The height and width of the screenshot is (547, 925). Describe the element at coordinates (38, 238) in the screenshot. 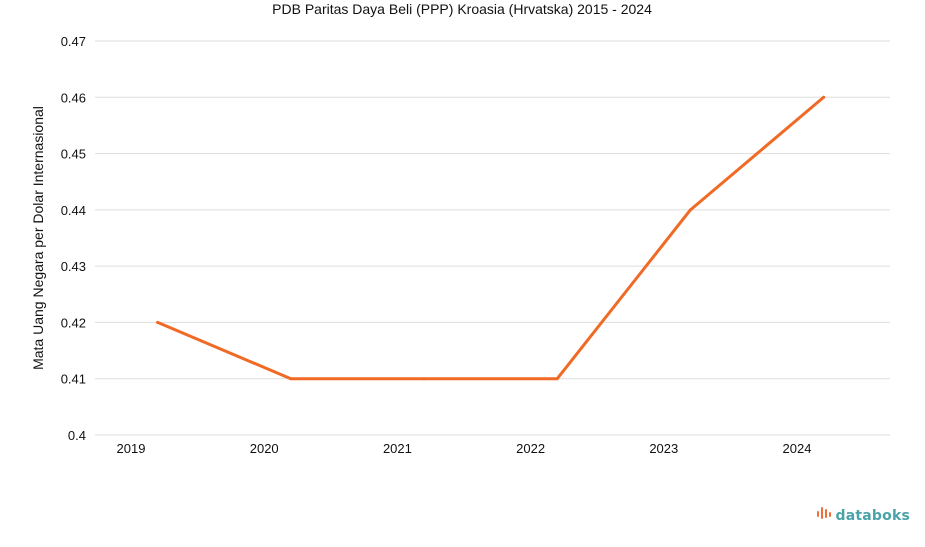

I see `y-axis-label: Mata Uang Negara per Dolar Internasional` at that location.